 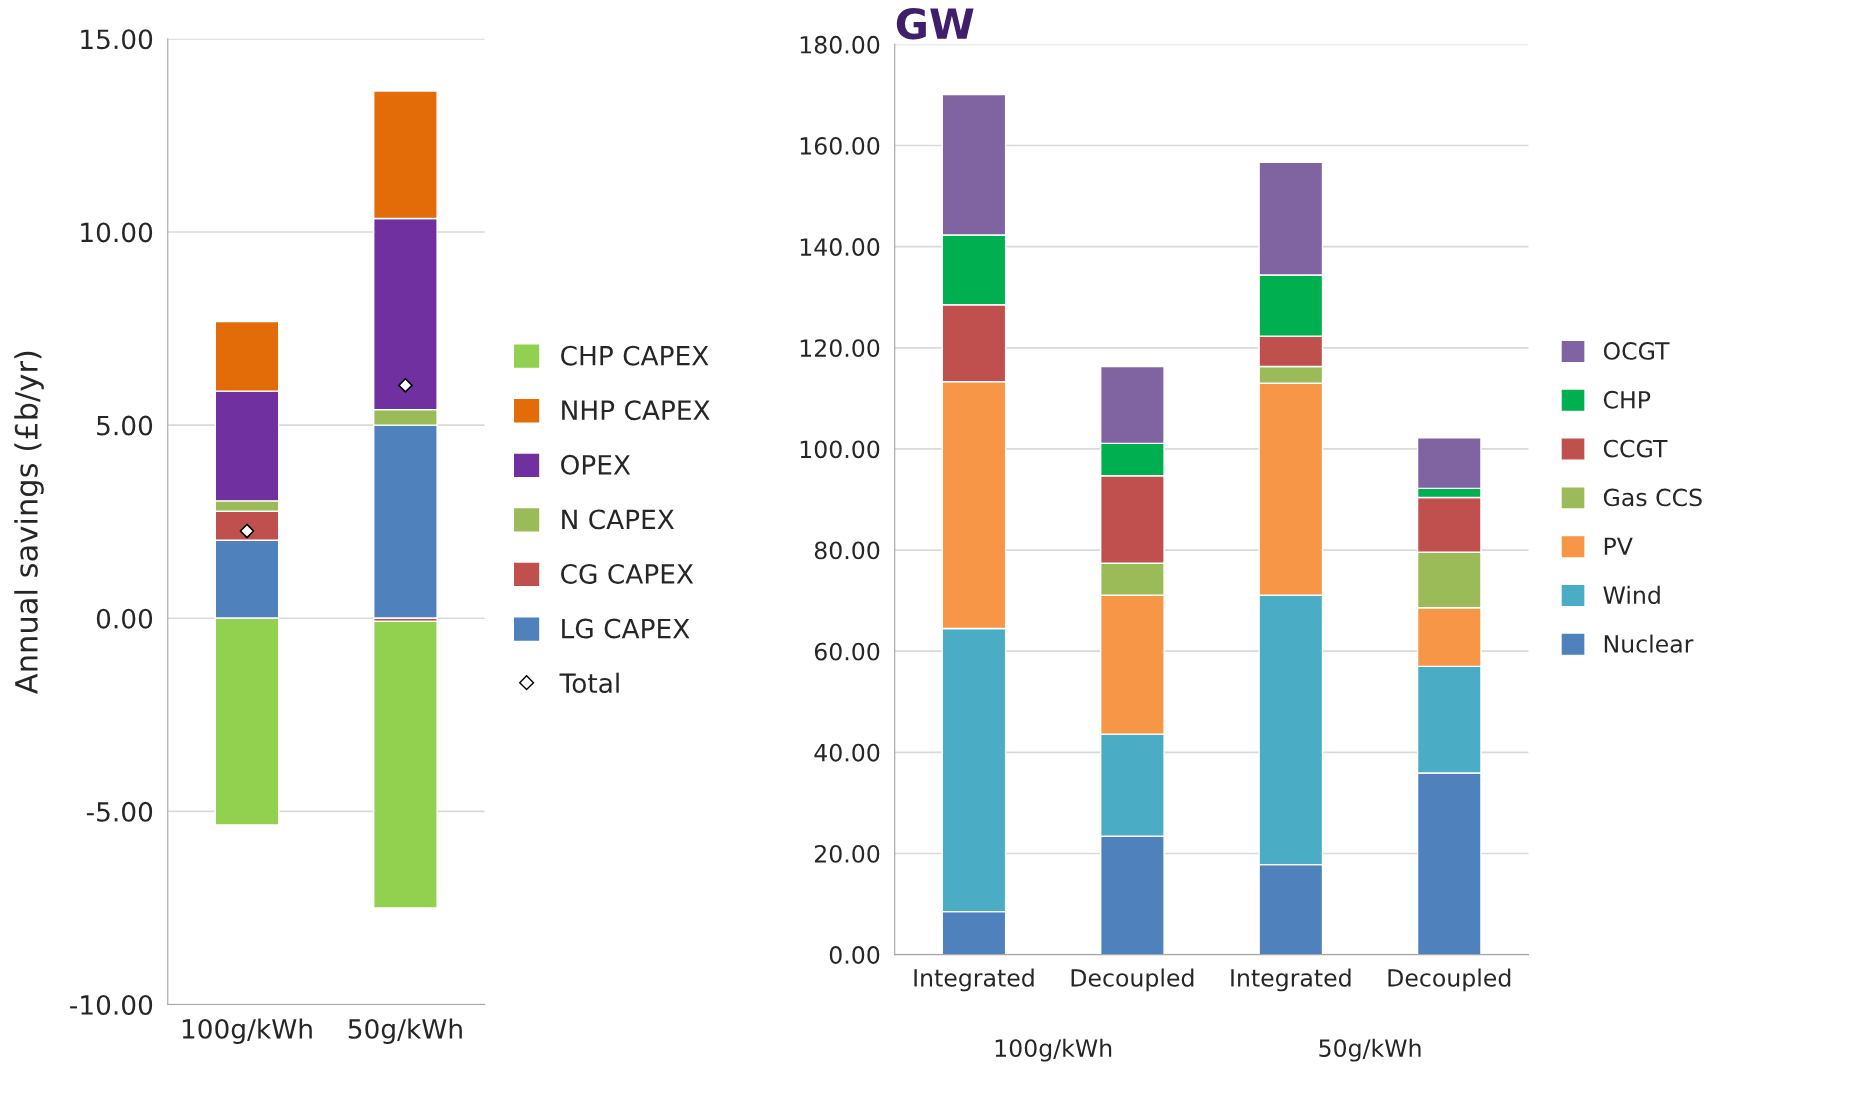 What do you see at coordinates (1652, 497) in the screenshot?
I see `legend-label: Gas CCS` at bounding box center [1652, 497].